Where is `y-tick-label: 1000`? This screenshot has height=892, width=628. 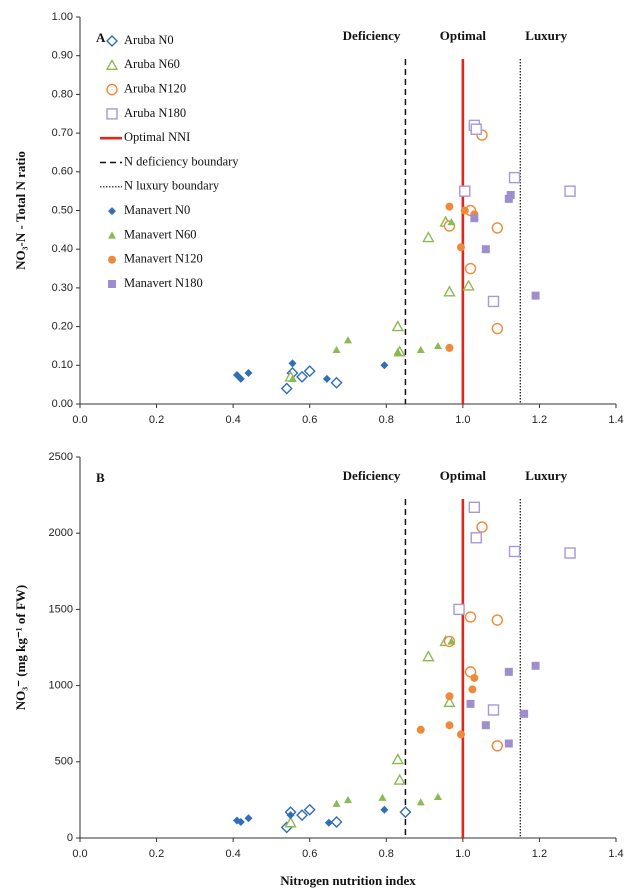 y-tick-label: 1000 is located at coordinates (61, 686).